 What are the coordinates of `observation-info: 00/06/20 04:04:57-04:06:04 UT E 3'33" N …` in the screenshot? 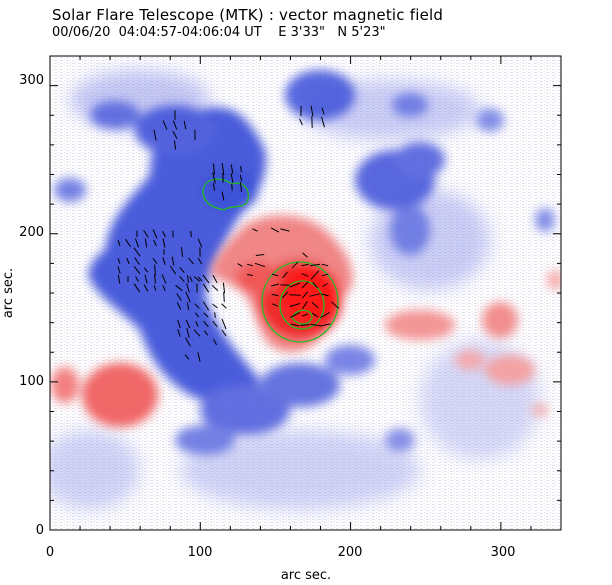 It's located at (219, 32).